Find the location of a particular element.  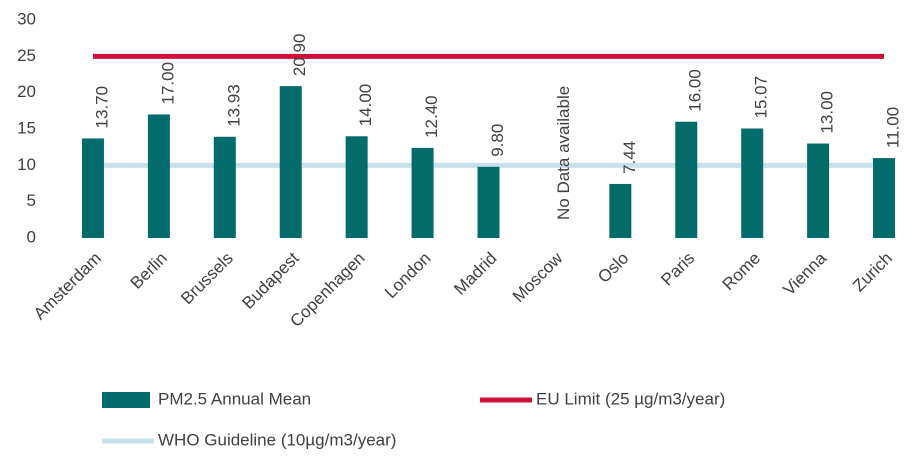

value-label: 15.07 is located at coordinates (761, 97).